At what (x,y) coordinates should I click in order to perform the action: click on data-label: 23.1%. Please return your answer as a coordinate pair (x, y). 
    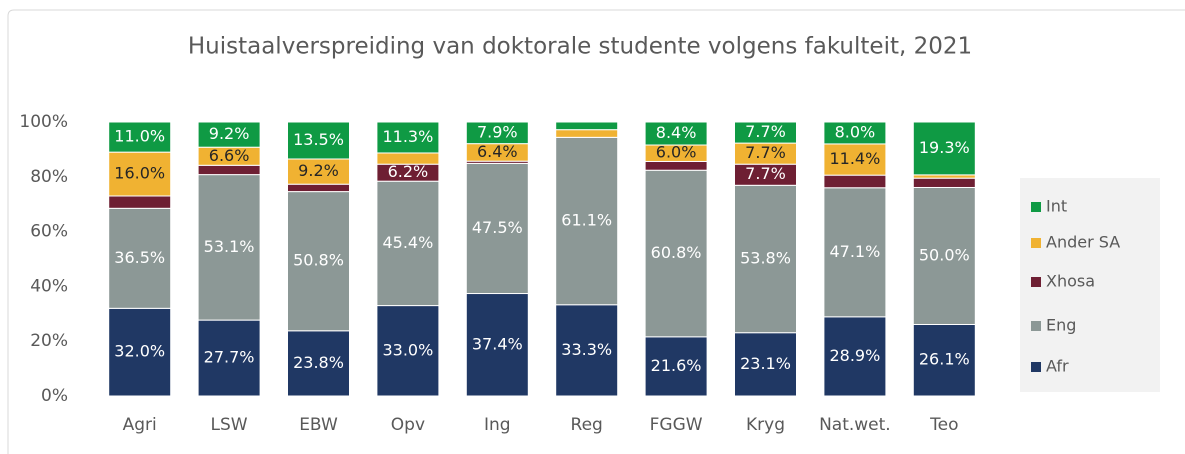
    Looking at the image, I should click on (765, 363).